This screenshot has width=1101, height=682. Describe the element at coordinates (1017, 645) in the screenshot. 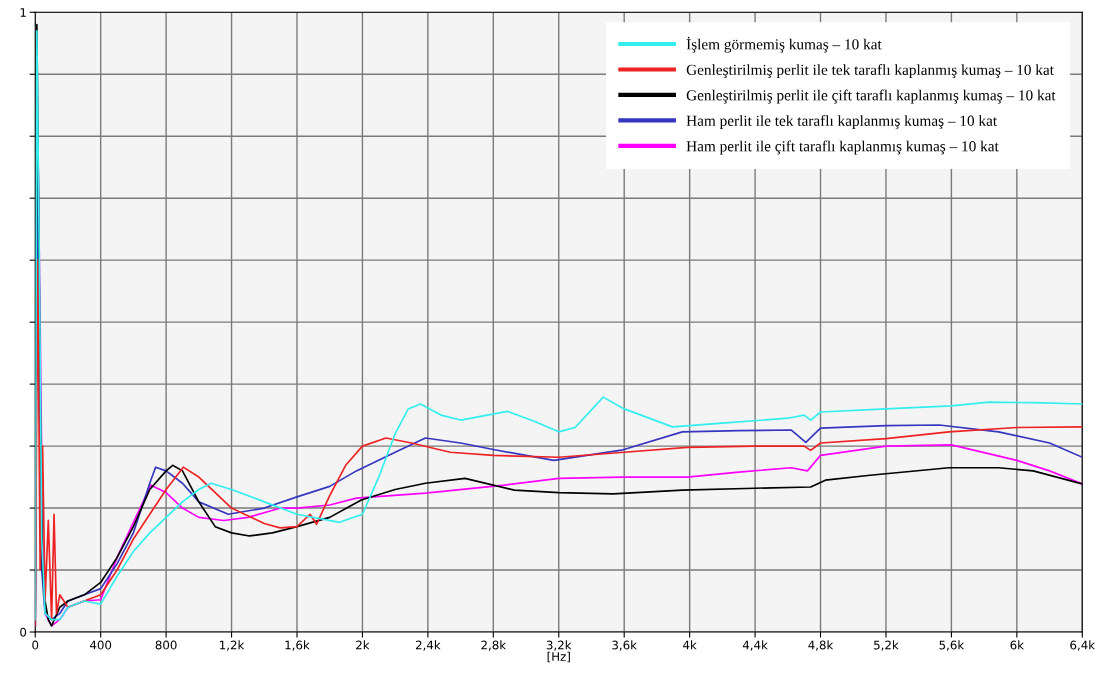

I see `x-tick-label: 6k` at that location.